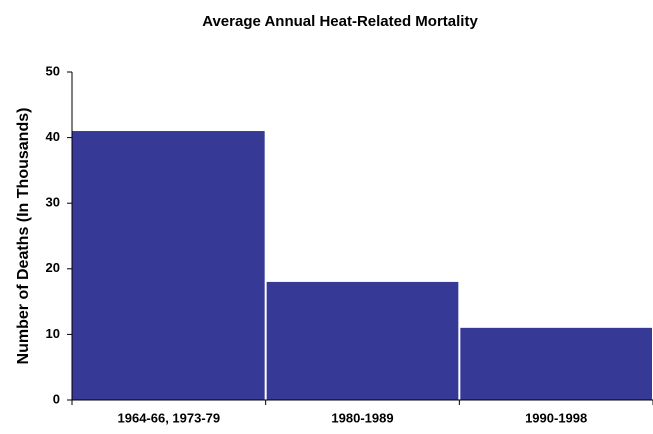 The image size is (653, 434). I want to click on y-tick-label: 30, so click(53, 202).